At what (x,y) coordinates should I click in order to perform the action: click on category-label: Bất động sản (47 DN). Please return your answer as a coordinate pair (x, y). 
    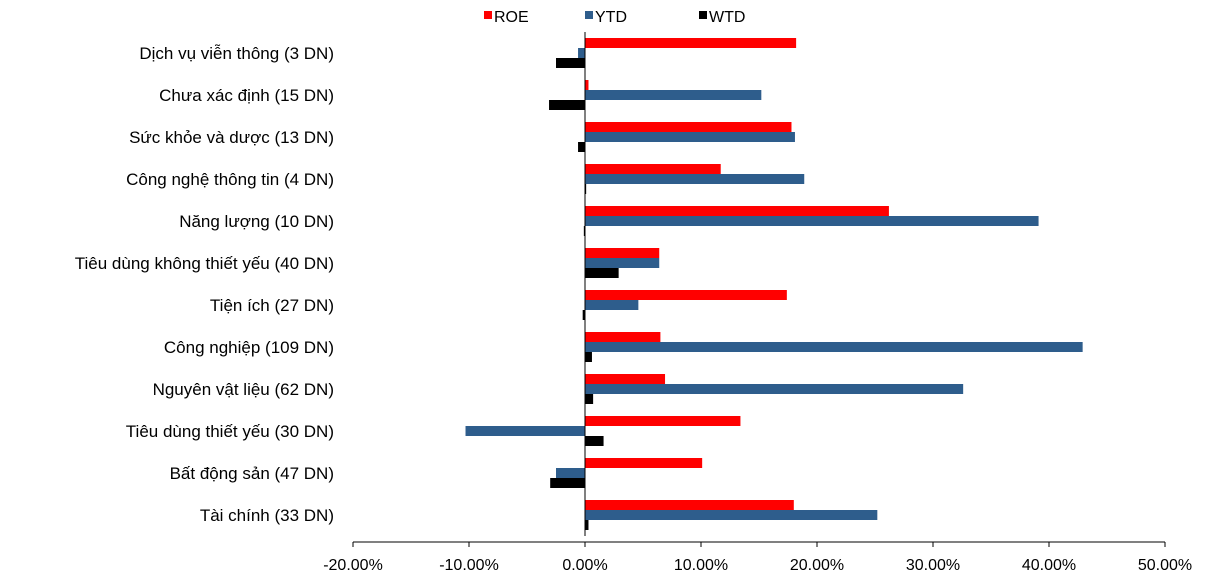
    Looking at the image, I should click on (252, 473).